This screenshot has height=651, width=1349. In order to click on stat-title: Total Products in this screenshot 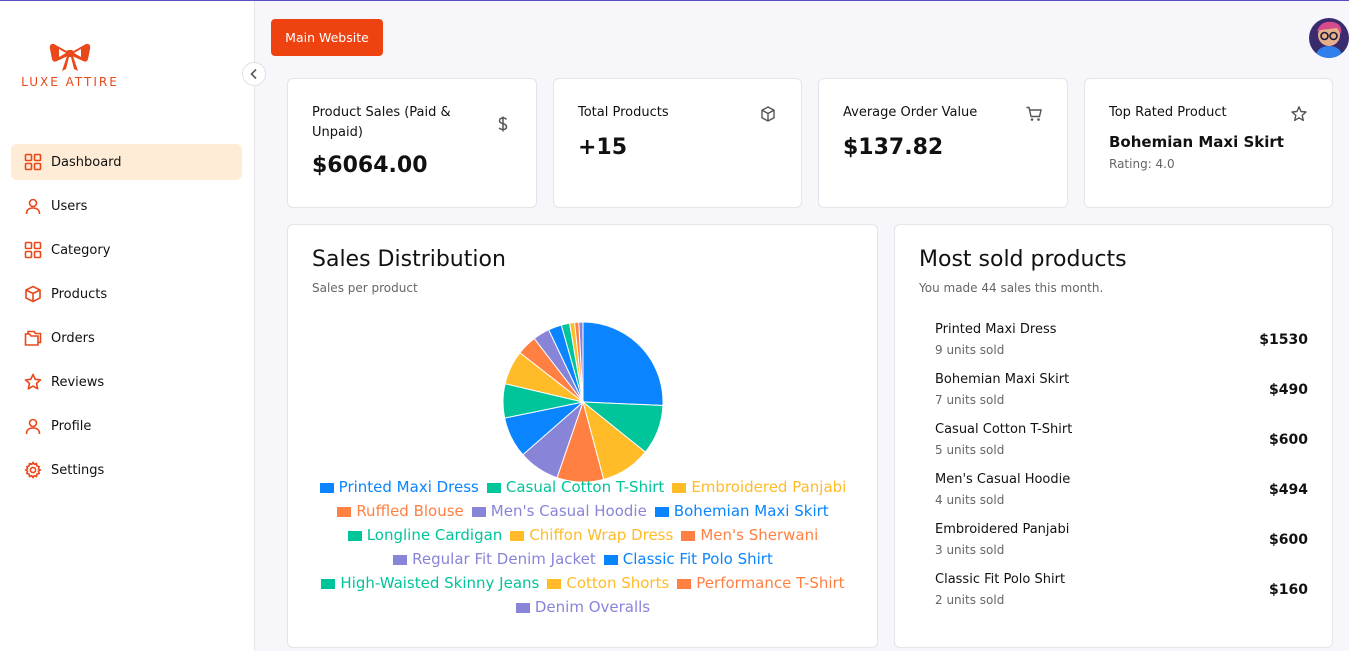, I will do `click(623, 112)`.